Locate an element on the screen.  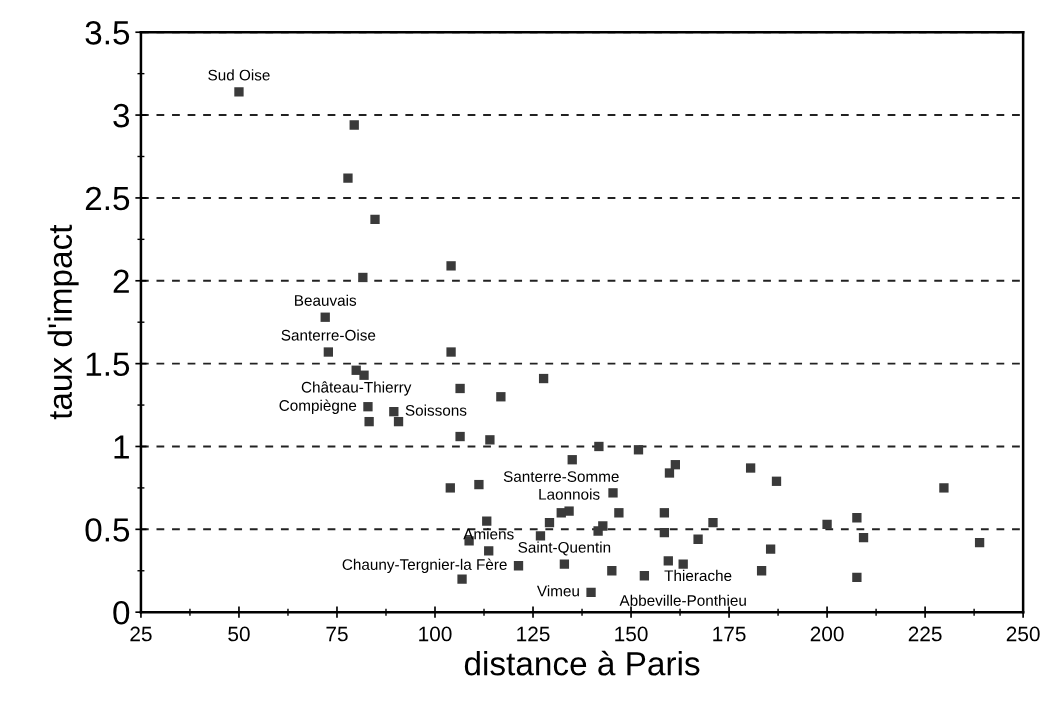
x-tick-label: 100 is located at coordinates (435, 634).